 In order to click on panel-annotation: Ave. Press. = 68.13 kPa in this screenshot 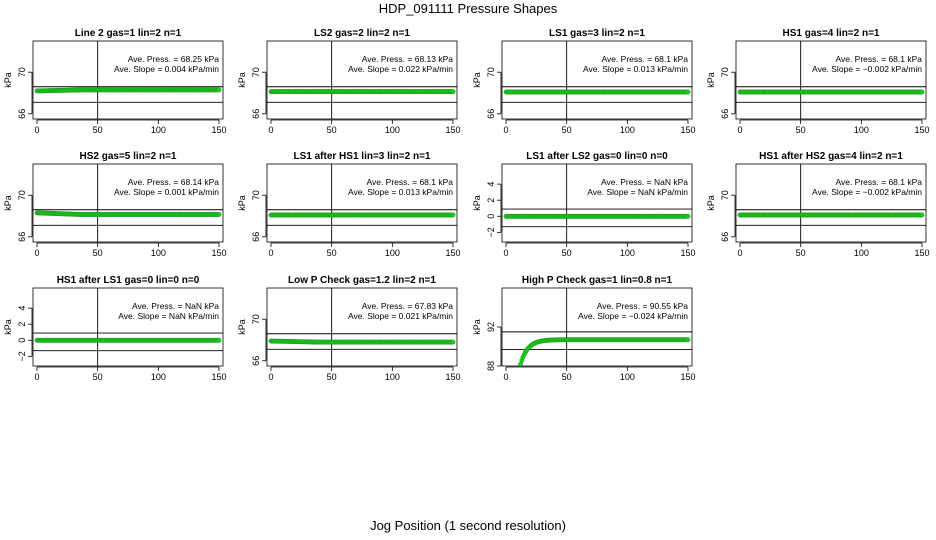, I will do `click(408, 59)`.